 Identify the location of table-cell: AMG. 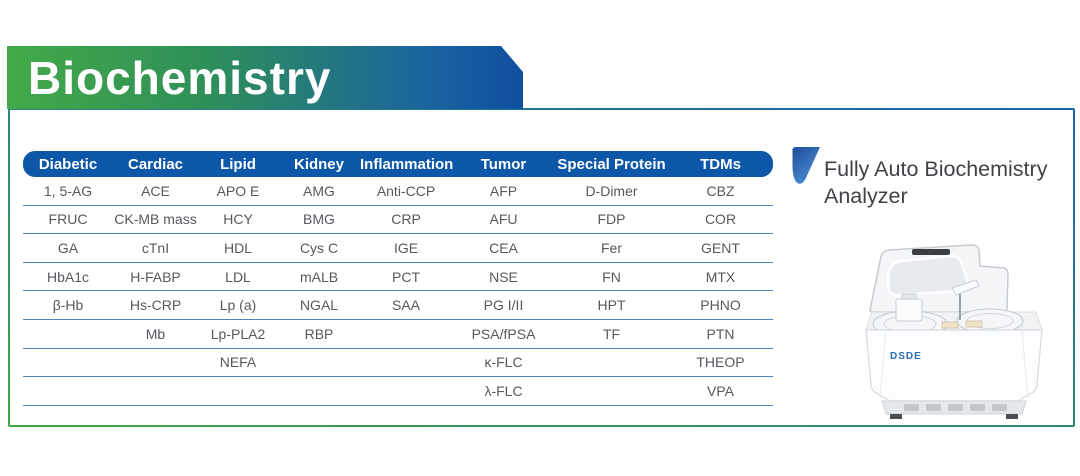
(319, 190).